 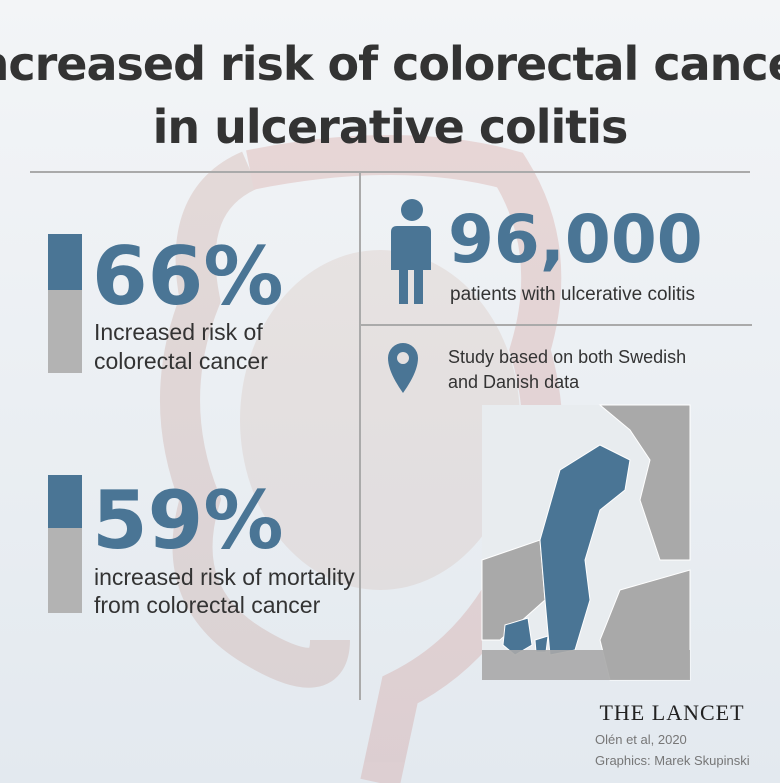 What do you see at coordinates (187, 276) in the screenshot?
I see `stat-value: 66%` at bounding box center [187, 276].